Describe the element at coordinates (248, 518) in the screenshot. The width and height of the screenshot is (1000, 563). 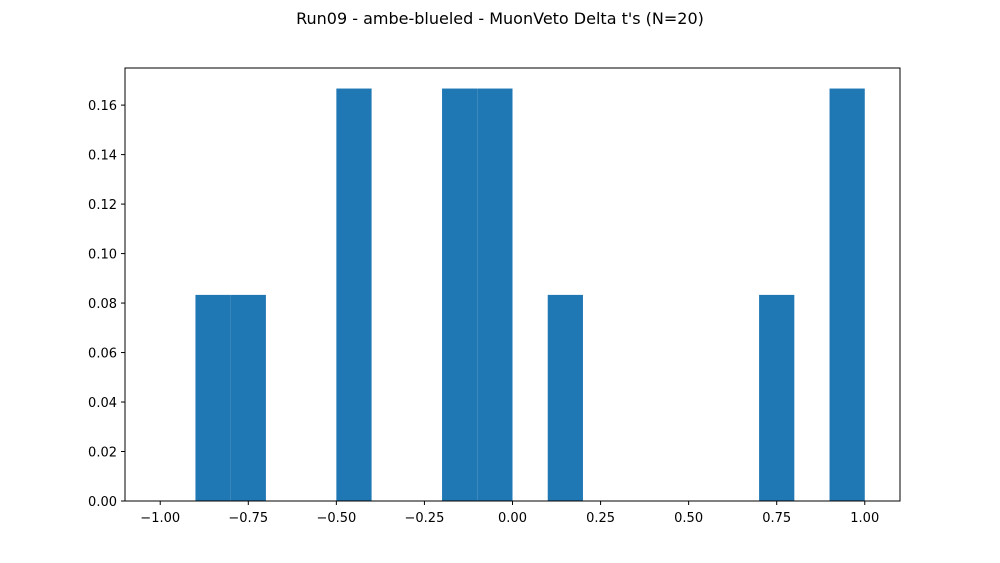
I see `x-tick-label: −0.75` at that location.